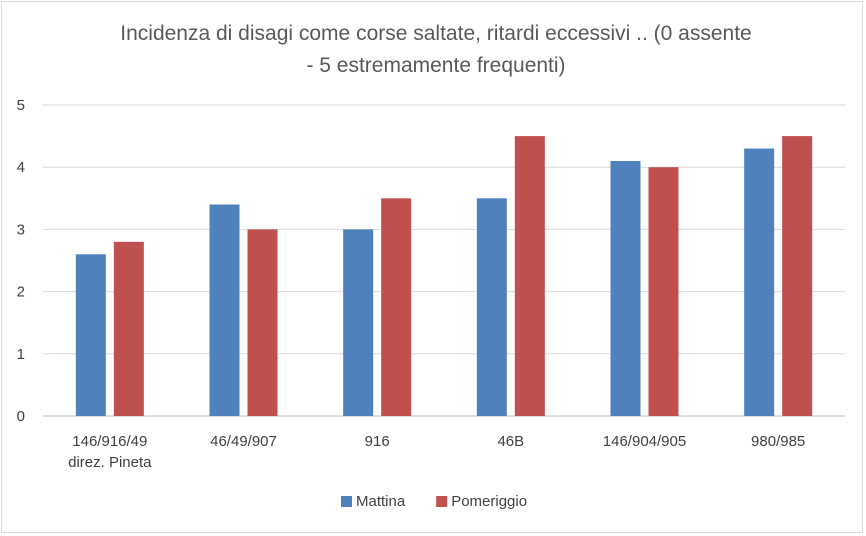 The width and height of the screenshot is (866, 536). What do you see at coordinates (21, 416) in the screenshot?
I see `y-tick-label: 0` at bounding box center [21, 416].